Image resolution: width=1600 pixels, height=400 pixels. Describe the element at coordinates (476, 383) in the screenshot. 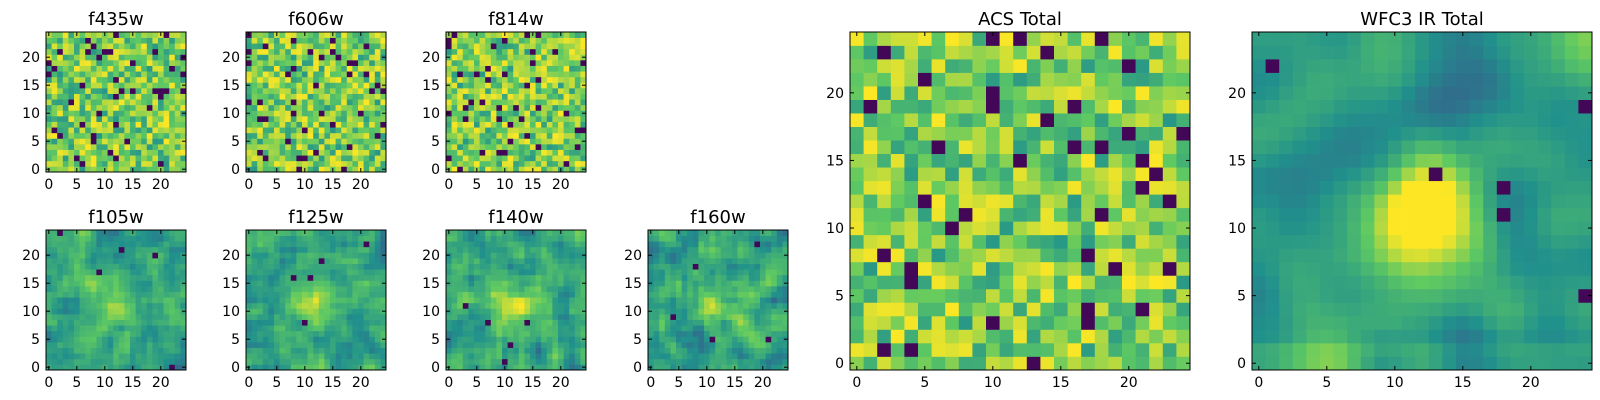

I see `x-tick-label: 5` at that location.